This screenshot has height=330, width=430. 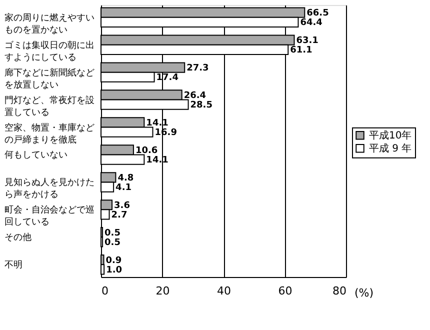 What do you see at coordinates (124, 188) in the screenshot?
I see `data-label: 4.1` at bounding box center [124, 188].